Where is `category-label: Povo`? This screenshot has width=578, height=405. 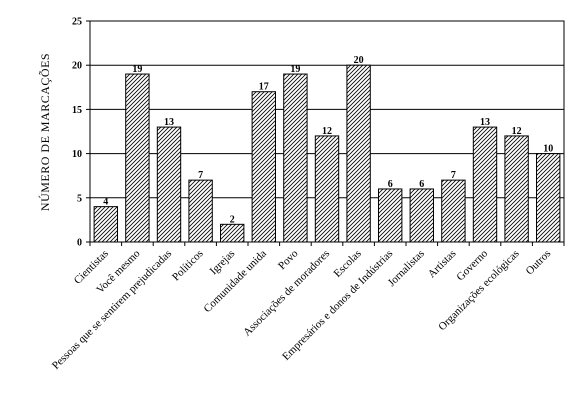 category-label: Povo is located at coordinates (288, 259).